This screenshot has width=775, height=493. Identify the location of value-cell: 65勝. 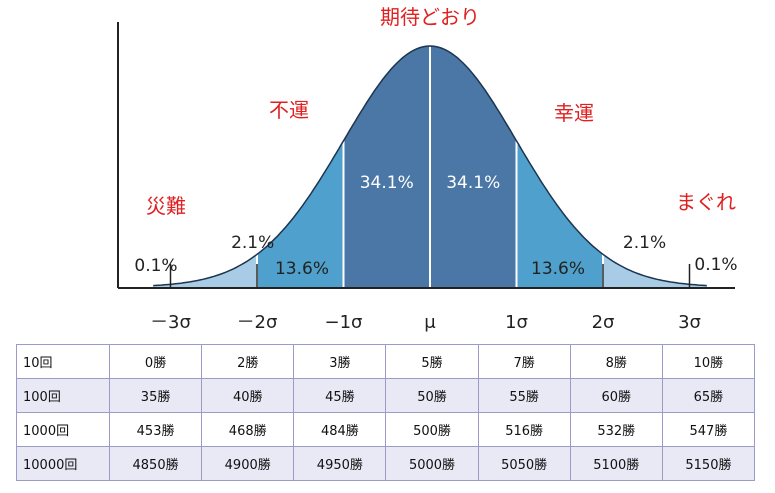
(708, 395).